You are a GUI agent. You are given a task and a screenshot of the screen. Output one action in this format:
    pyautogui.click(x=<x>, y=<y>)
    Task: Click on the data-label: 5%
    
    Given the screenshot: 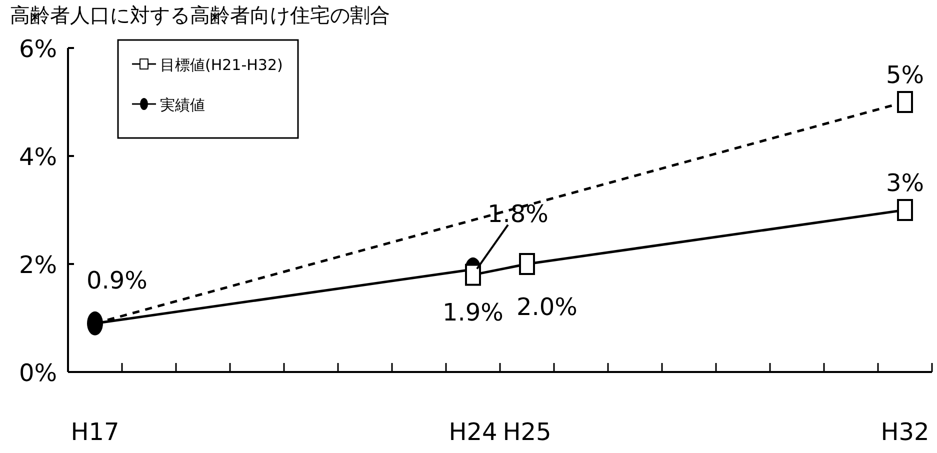 What is the action you would take?
    pyautogui.click(x=905, y=75)
    